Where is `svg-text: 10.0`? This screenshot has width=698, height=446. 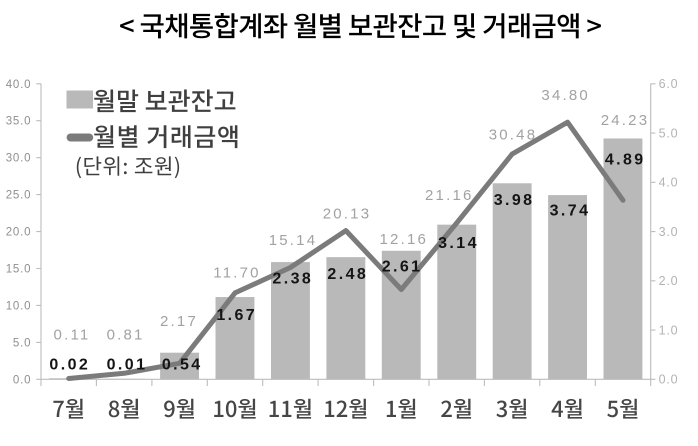 svg-text: 10.0 is located at coordinates (19, 306).